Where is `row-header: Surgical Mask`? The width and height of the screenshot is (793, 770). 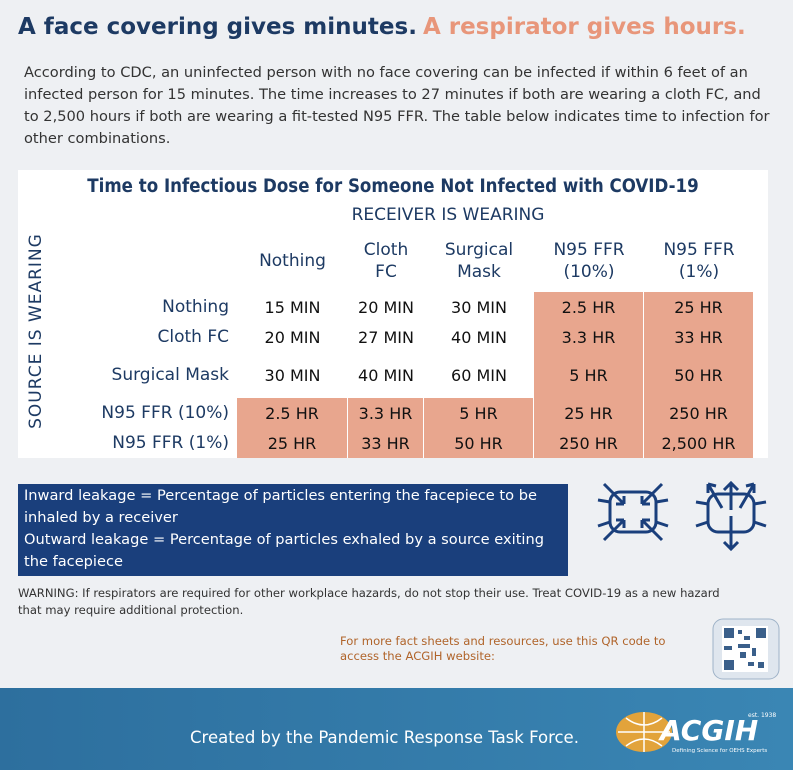 row-header: Surgical Mask is located at coordinates (170, 375).